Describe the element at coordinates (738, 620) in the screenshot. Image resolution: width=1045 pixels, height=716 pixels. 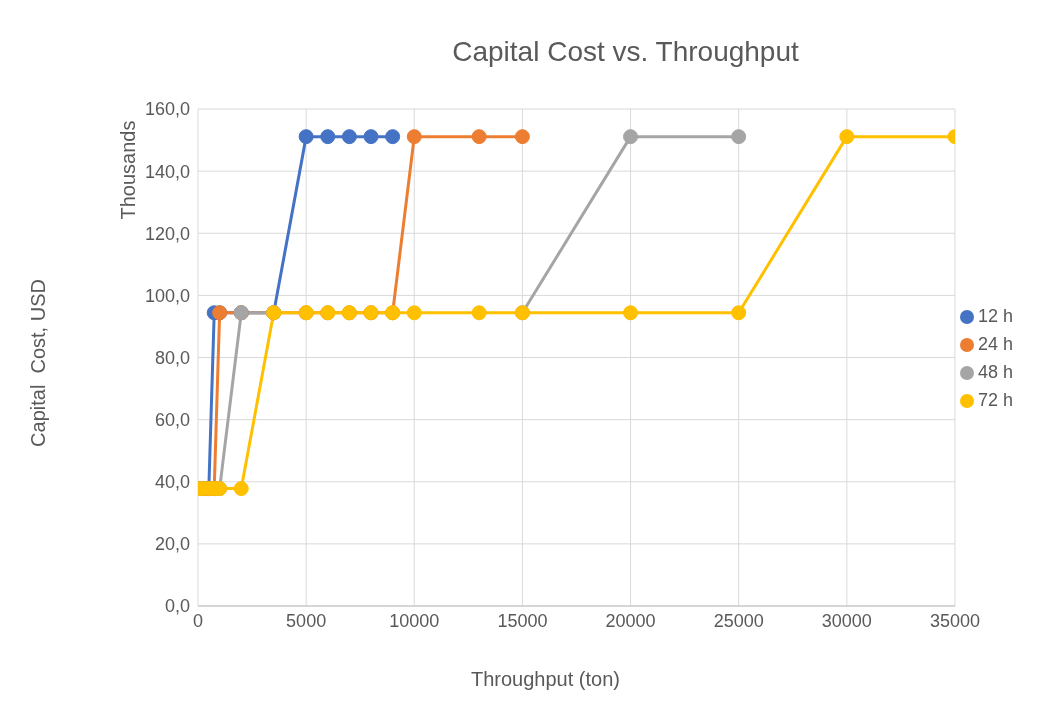
I see `x-tick-label: 25000` at that location.